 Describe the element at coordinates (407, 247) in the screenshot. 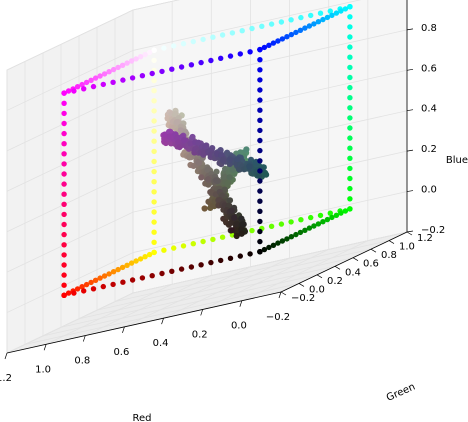

I see `y-tick-label: 1.0` at that location.